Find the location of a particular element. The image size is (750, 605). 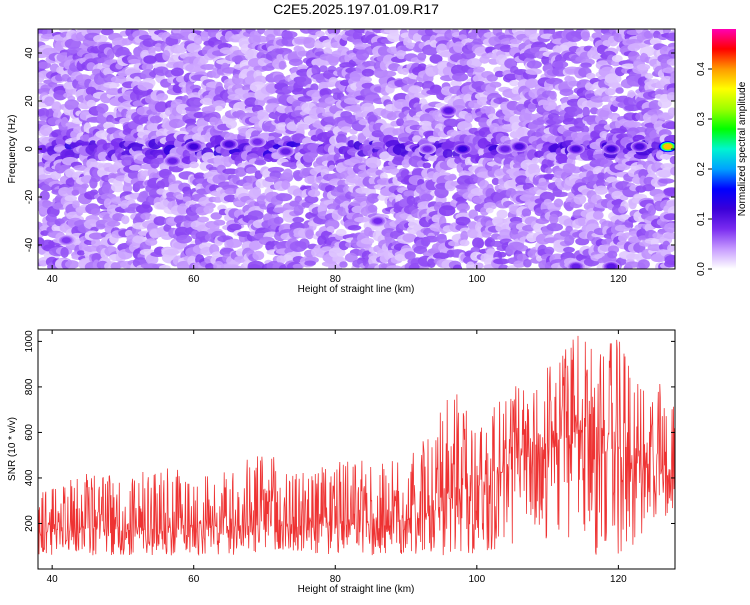

heatmap-y-tick-label: 40 is located at coordinates (29, 53).